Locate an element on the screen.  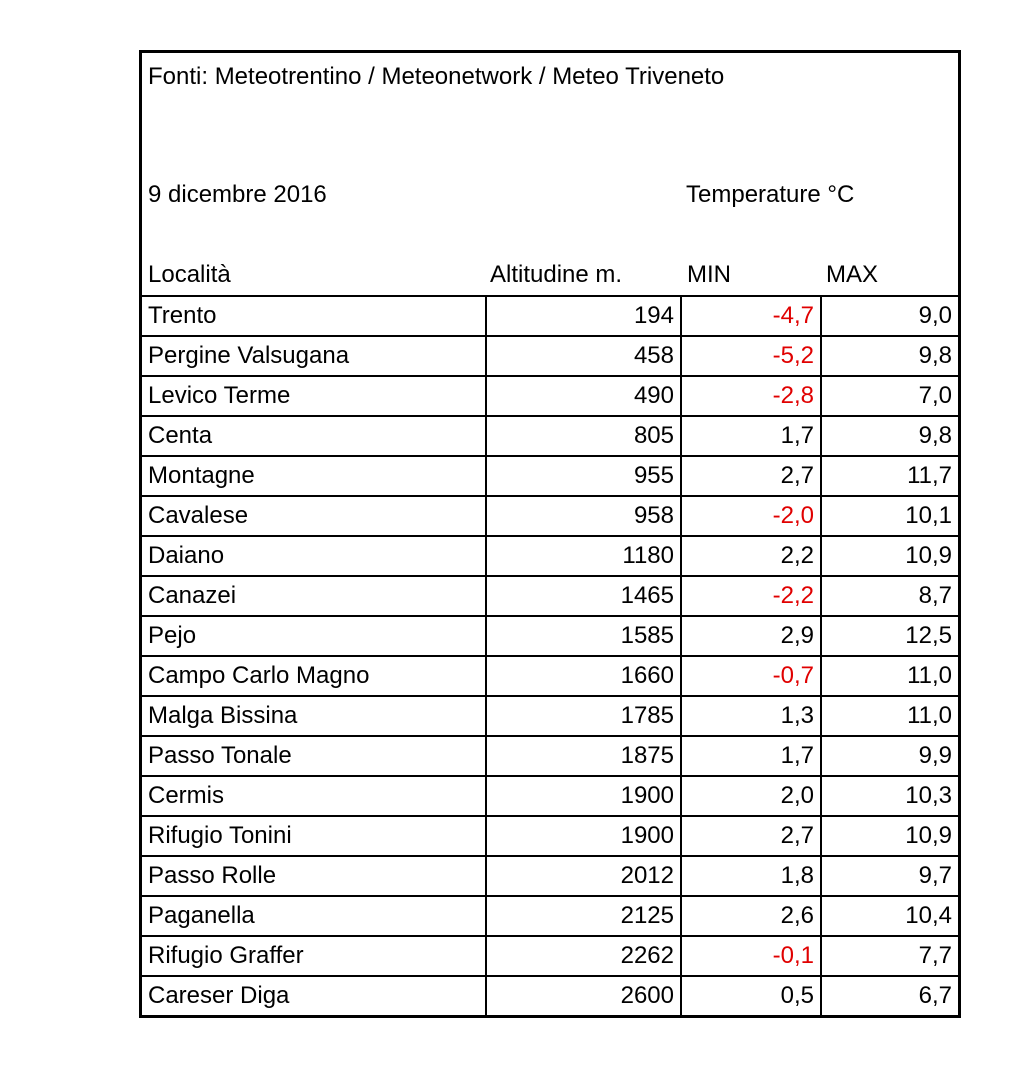
table-row: Malga Bissina 1785 1,3 11,0 is located at coordinates (550, 716).